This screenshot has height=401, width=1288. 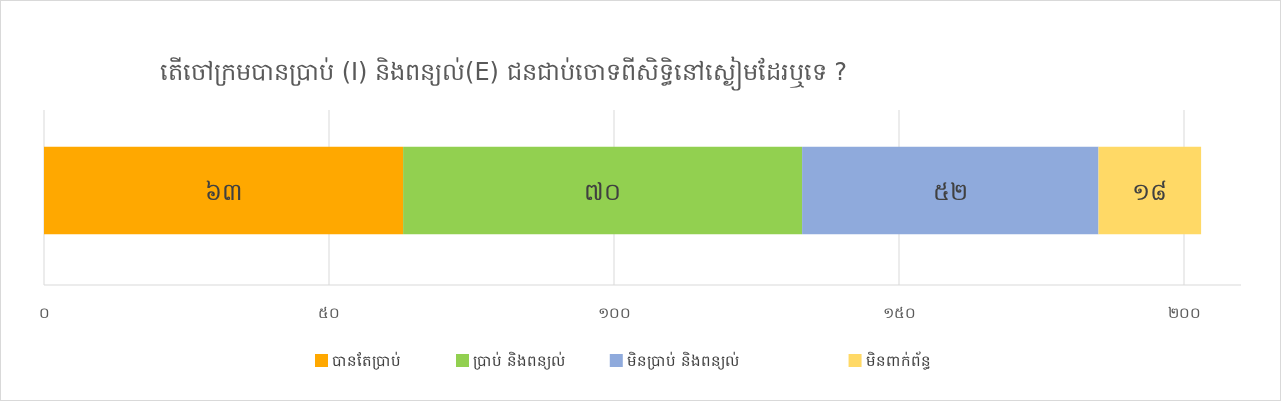 I want to click on x-tick-label: ៥០, so click(x=329, y=313).